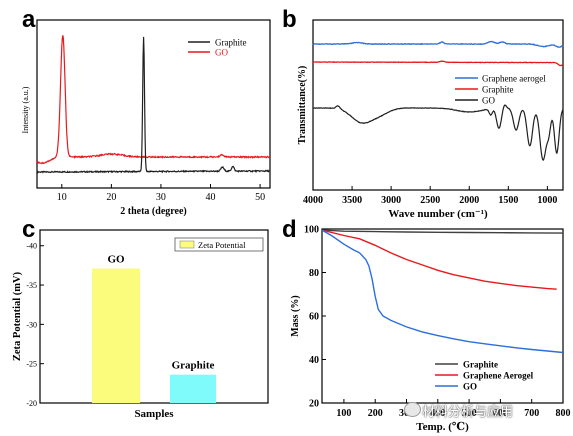 Image resolution: width=573 pixels, height=436 pixels. Describe the element at coordinates (25, 109) in the screenshot. I see `y-axis-label: Intensity (a.u.)` at that location.